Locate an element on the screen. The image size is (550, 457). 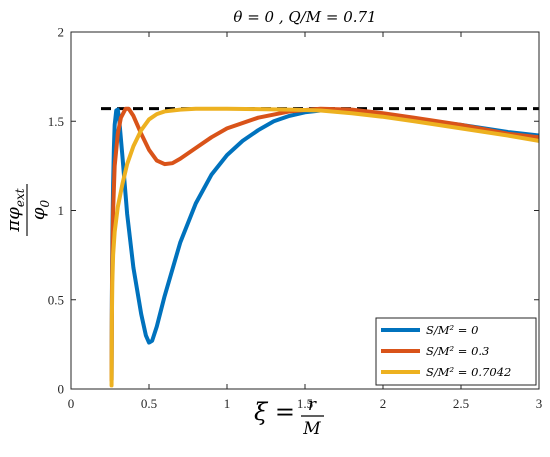
x-axis-label-numerator: r is located at coordinates (312, 405).